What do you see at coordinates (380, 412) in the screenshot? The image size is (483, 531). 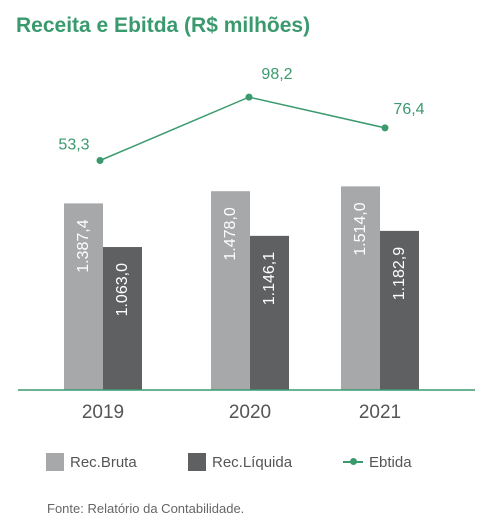 I see `x-tick-2021: 2021` at bounding box center [380, 412].